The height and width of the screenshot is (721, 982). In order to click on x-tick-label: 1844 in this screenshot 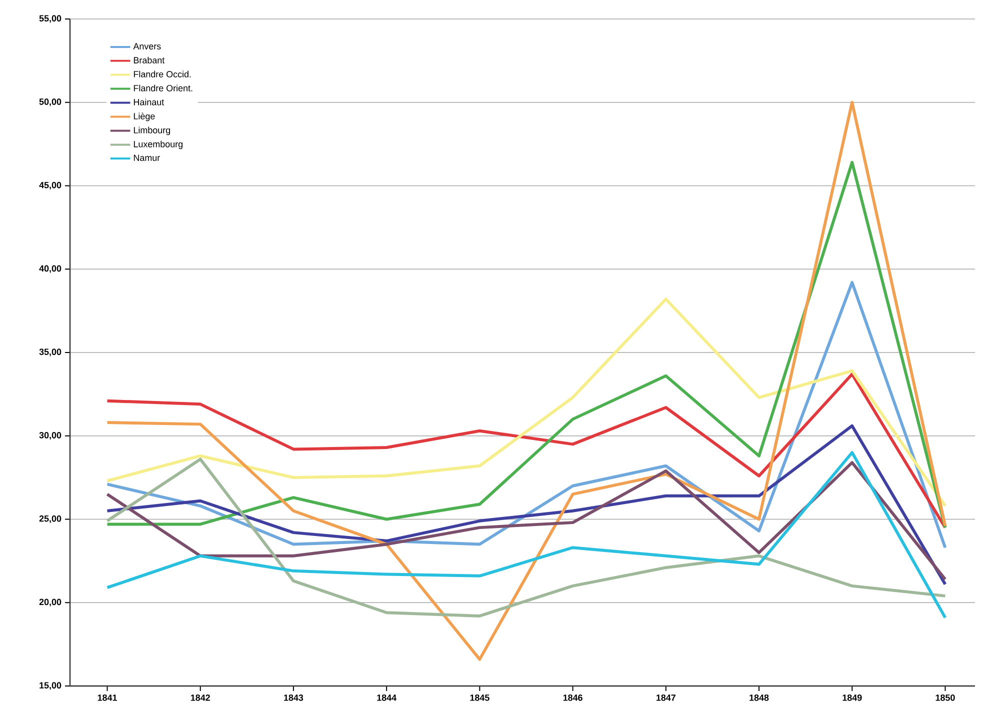, I will do `click(386, 697)`.